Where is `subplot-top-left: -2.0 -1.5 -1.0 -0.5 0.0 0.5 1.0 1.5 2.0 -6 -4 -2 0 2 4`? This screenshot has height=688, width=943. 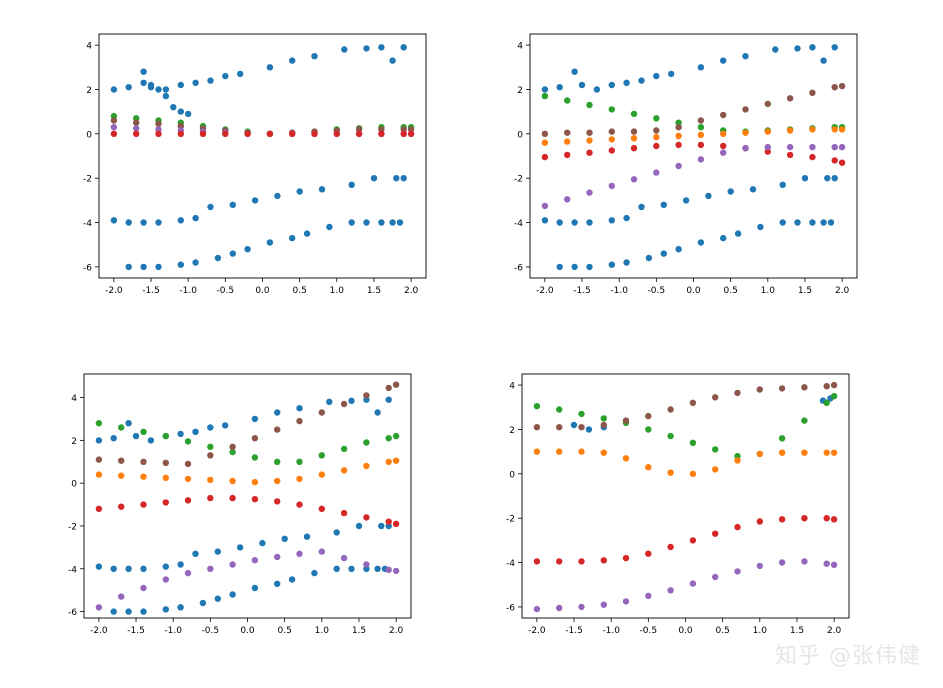 subplot-top-left: -2.0 -1.5 -1.0 -0.5 0.0 0.5 1.0 1.5 2.0 -6 -4 -2 0 2 4 is located at coordinates (255, 164).